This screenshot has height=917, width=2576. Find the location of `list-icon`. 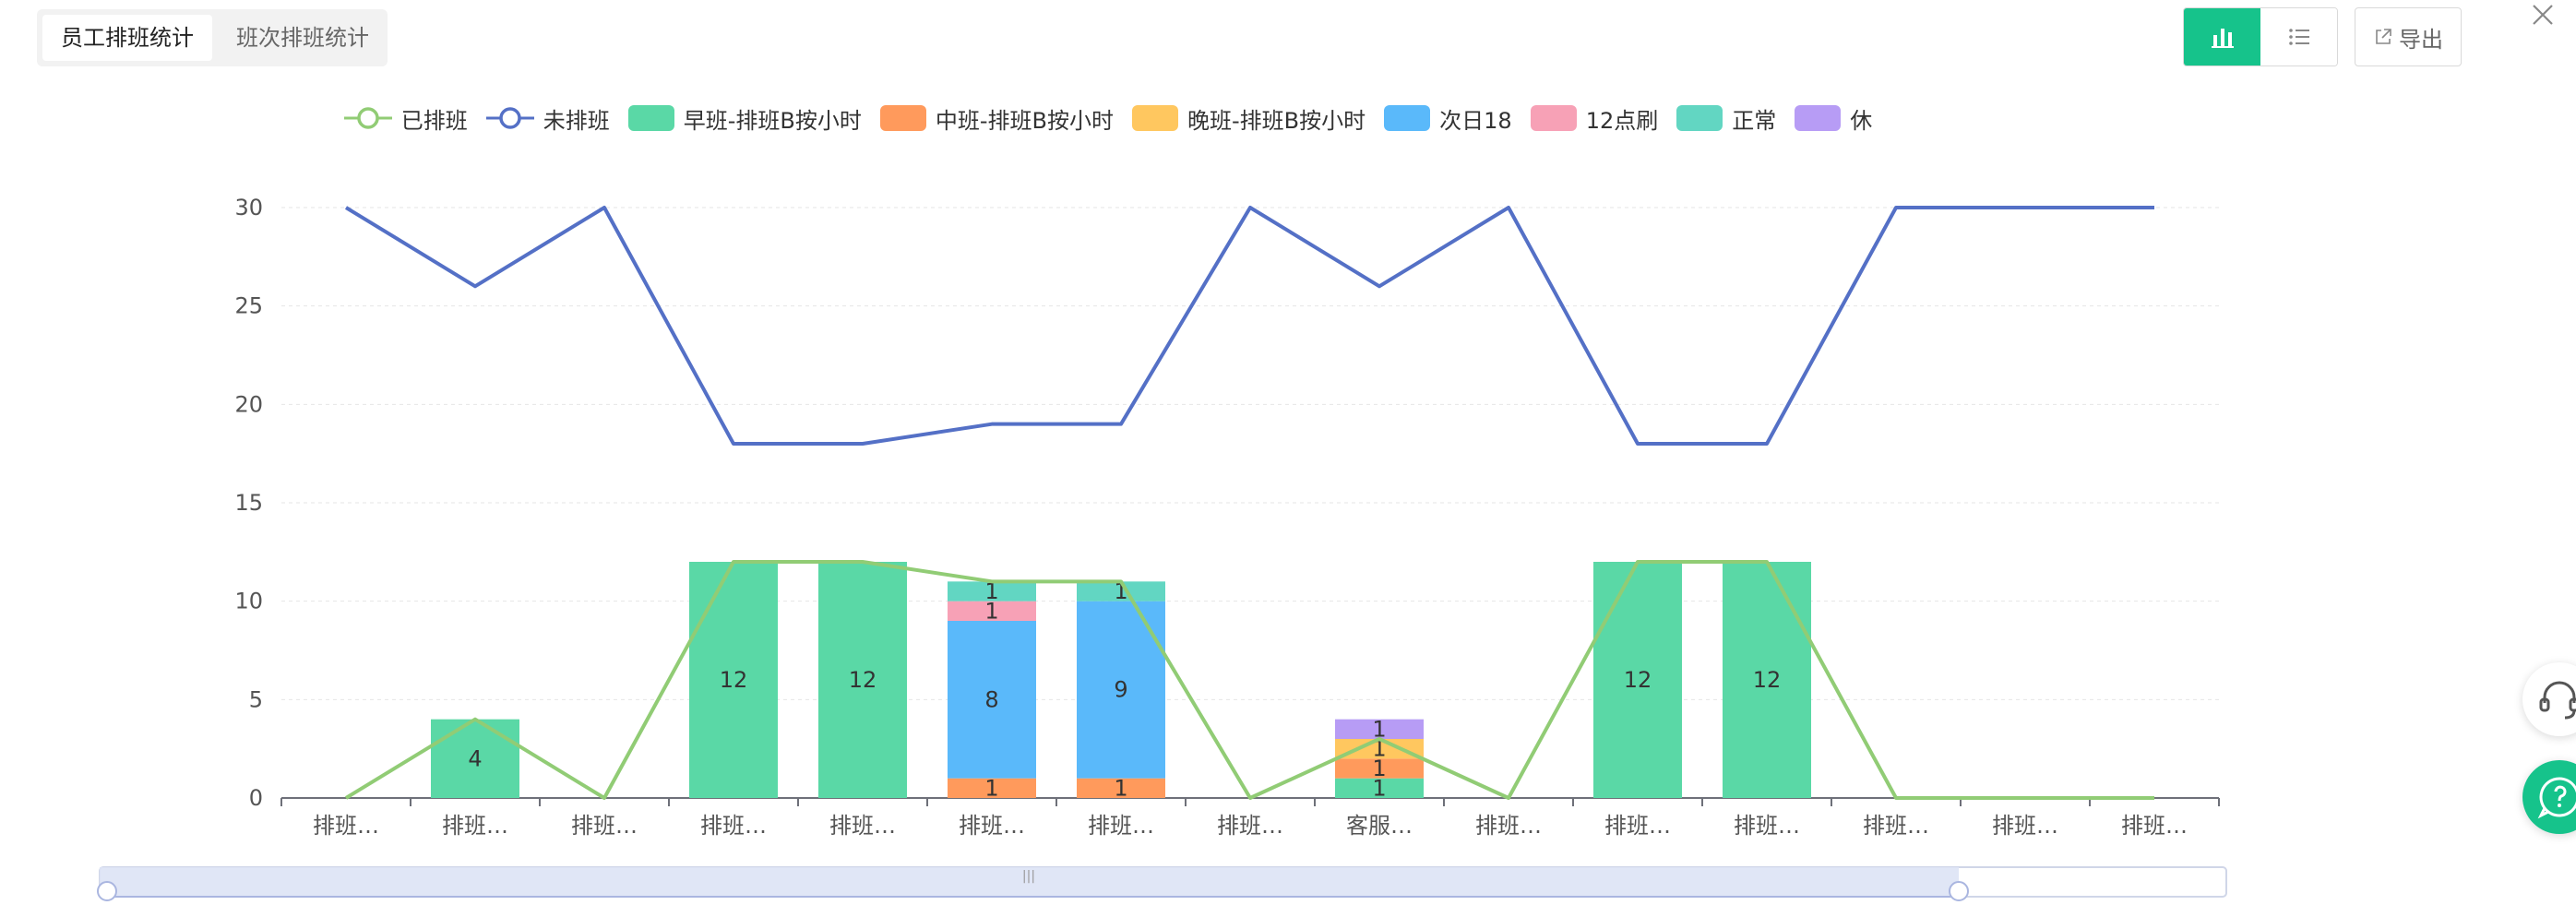

list-icon is located at coordinates (2298, 37).